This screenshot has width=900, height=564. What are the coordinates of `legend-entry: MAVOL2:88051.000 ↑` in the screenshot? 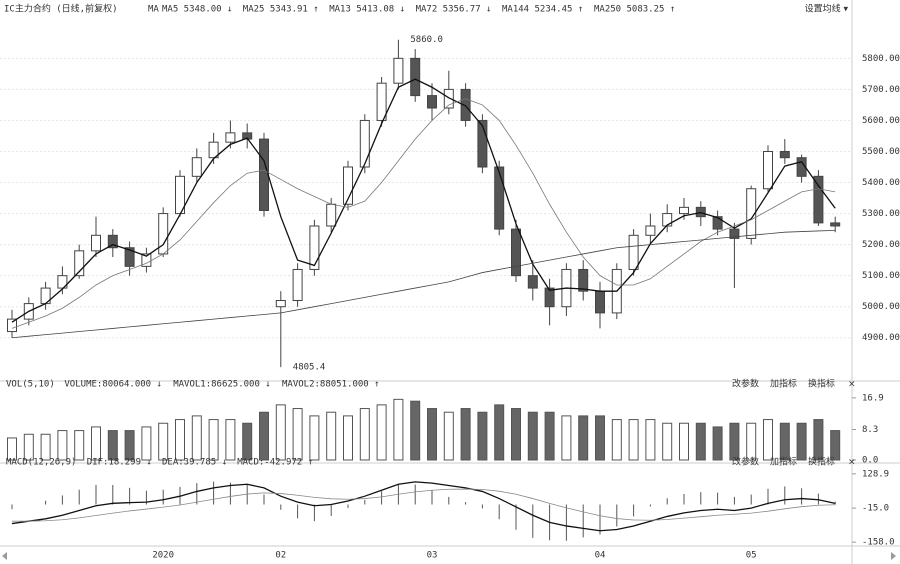 It's located at (331, 385).